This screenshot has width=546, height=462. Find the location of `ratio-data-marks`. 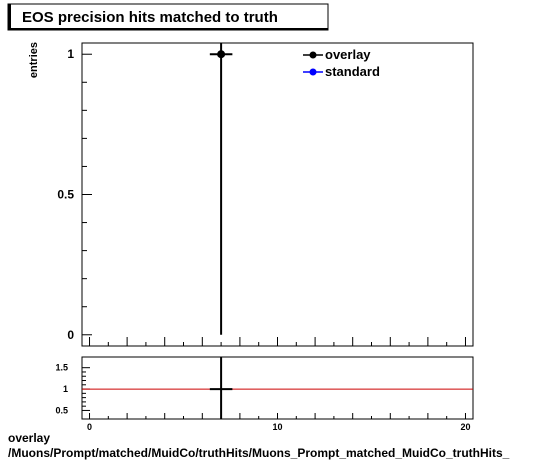

ratio-data-marks is located at coordinates (277, 388).